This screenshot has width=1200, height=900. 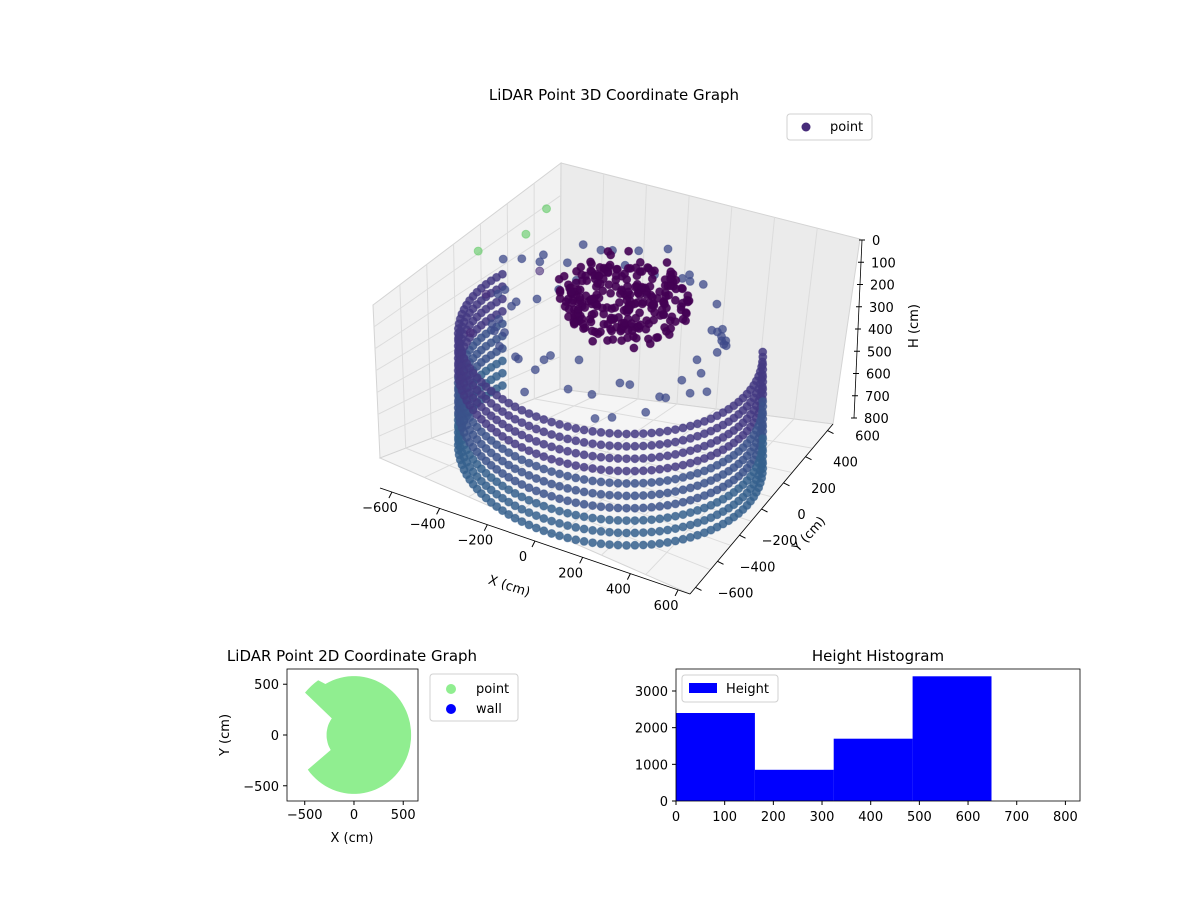 I want to click on histogram-title: Height Histogram, so click(x=878, y=656).